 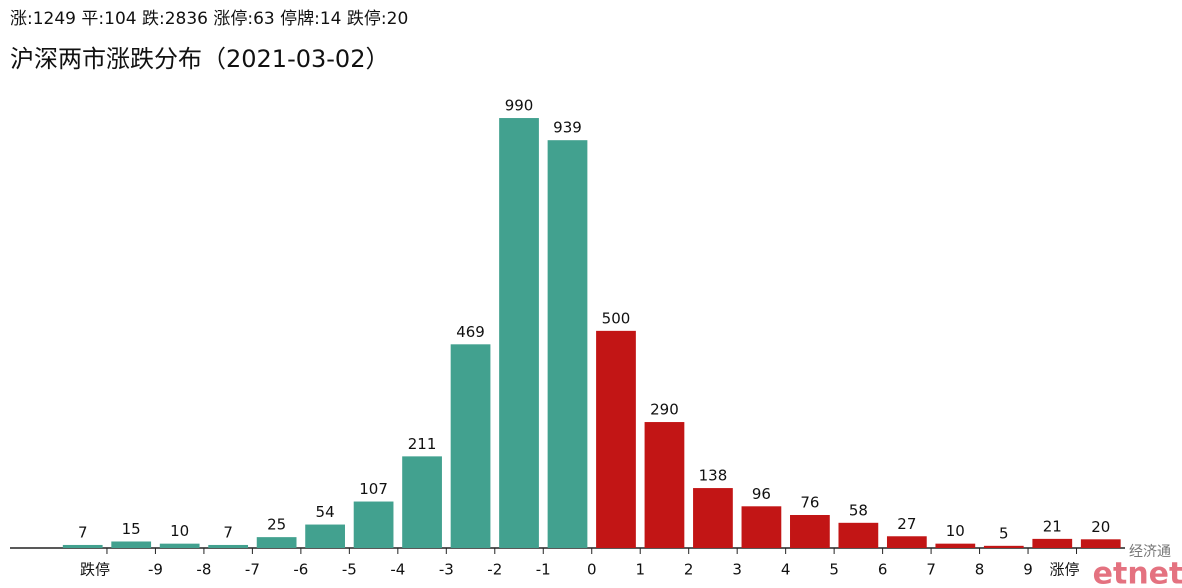 I want to click on x-tick-label: 8, so click(x=980, y=570).